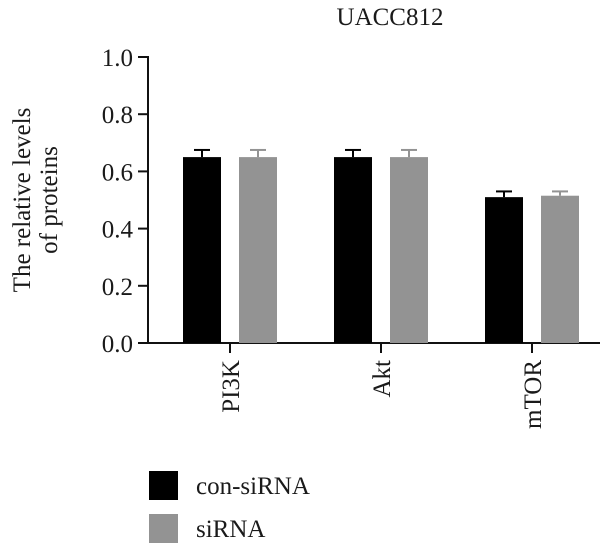 The image size is (600, 552). I want to click on y-axis-label: The relative levels of proteins, so click(36, 200).